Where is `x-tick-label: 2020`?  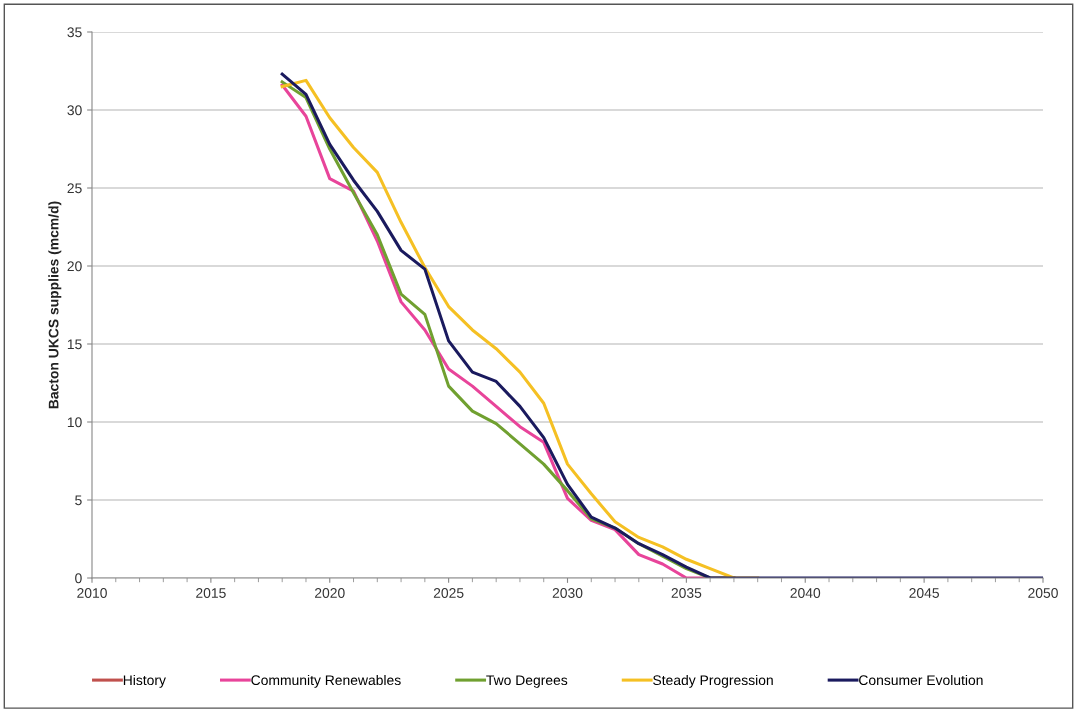 x-tick-label: 2020 is located at coordinates (330, 593).